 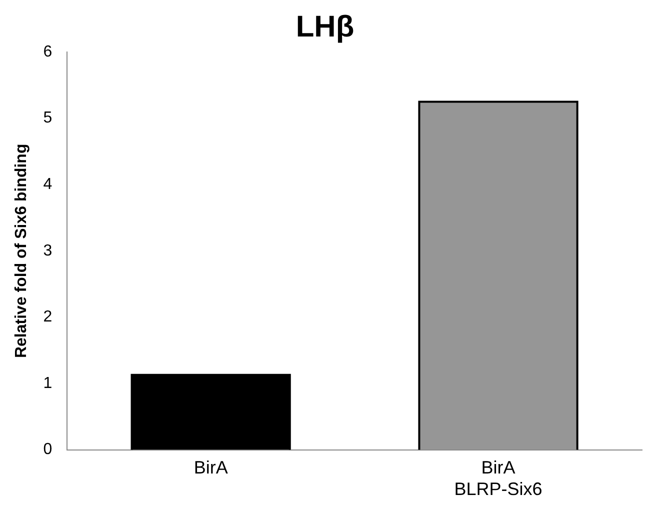 I want to click on y-tick-label: 5, so click(x=47, y=118).